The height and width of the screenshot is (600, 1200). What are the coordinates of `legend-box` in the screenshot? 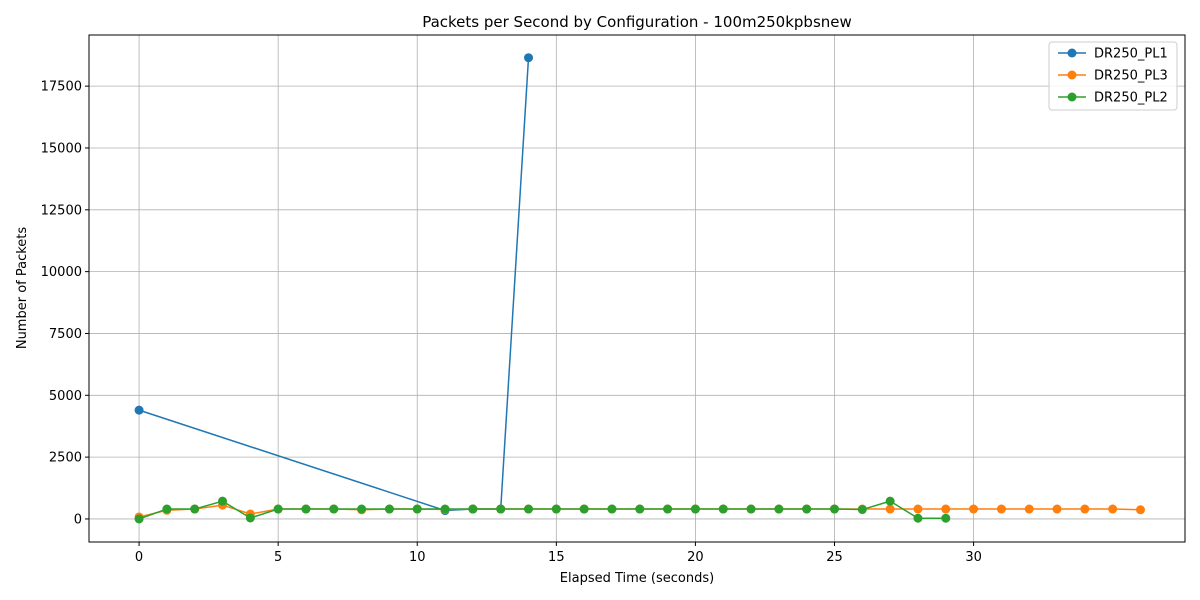 It's located at (1113, 76).